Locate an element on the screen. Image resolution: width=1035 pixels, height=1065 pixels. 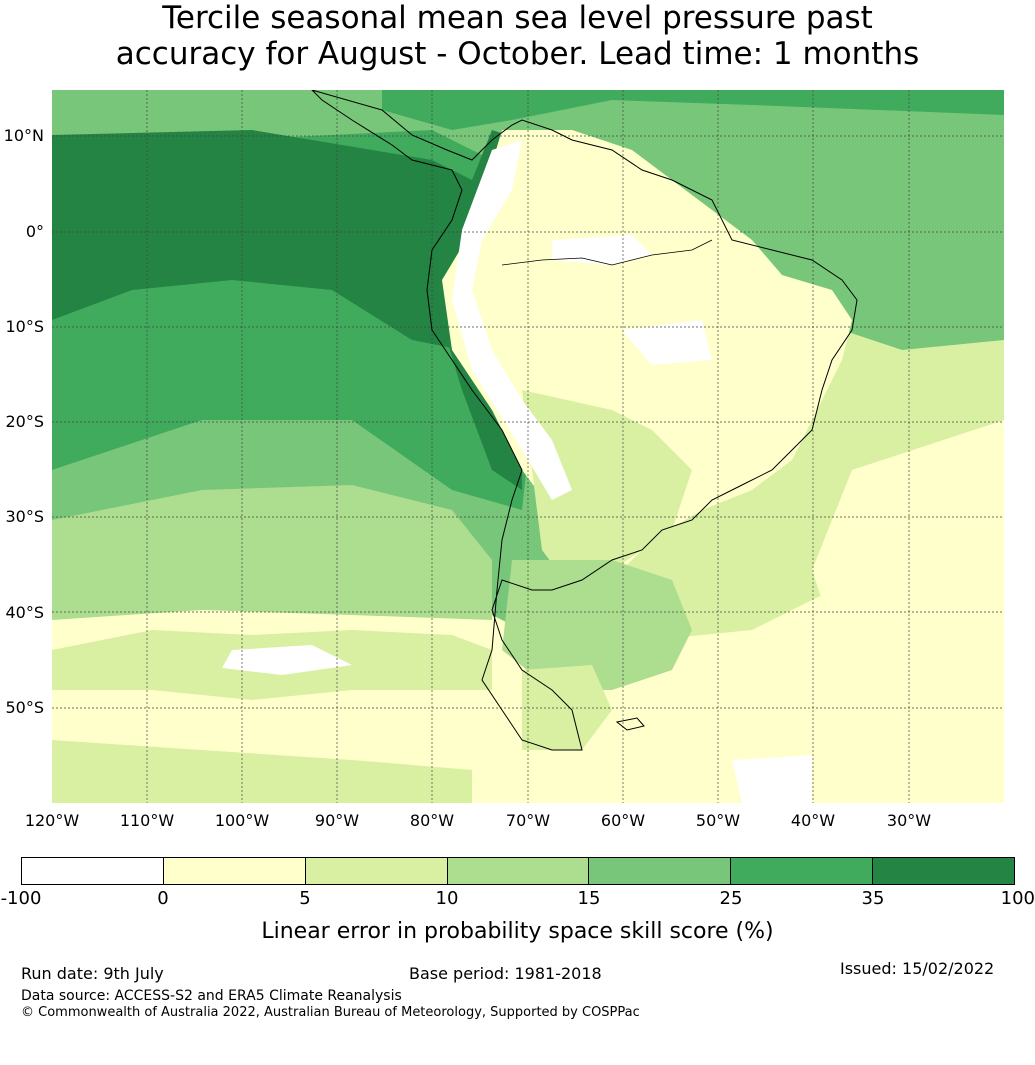
lon-label-50w: 50°W is located at coordinates (718, 820).